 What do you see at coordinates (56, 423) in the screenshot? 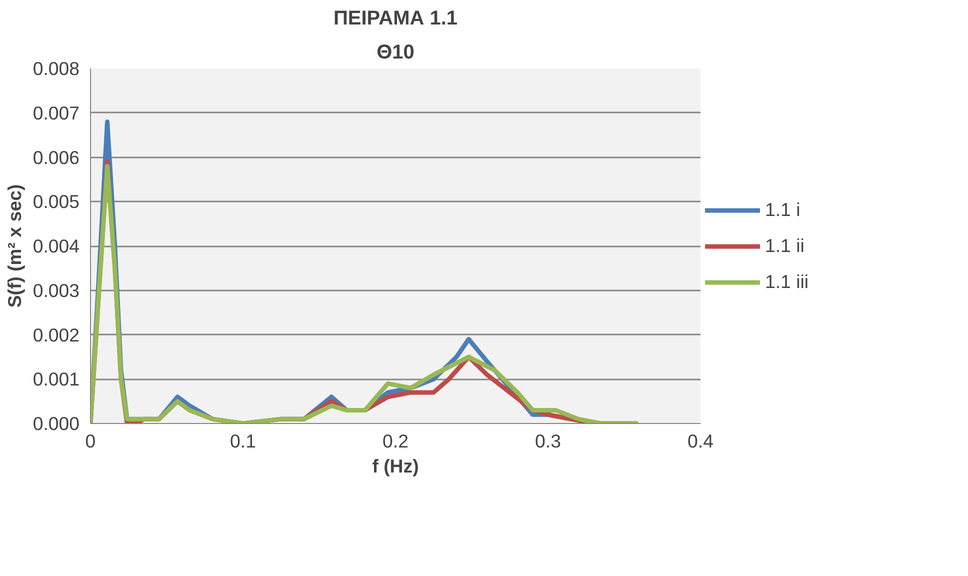
I see `y-tick-label: 0.000` at bounding box center [56, 423].